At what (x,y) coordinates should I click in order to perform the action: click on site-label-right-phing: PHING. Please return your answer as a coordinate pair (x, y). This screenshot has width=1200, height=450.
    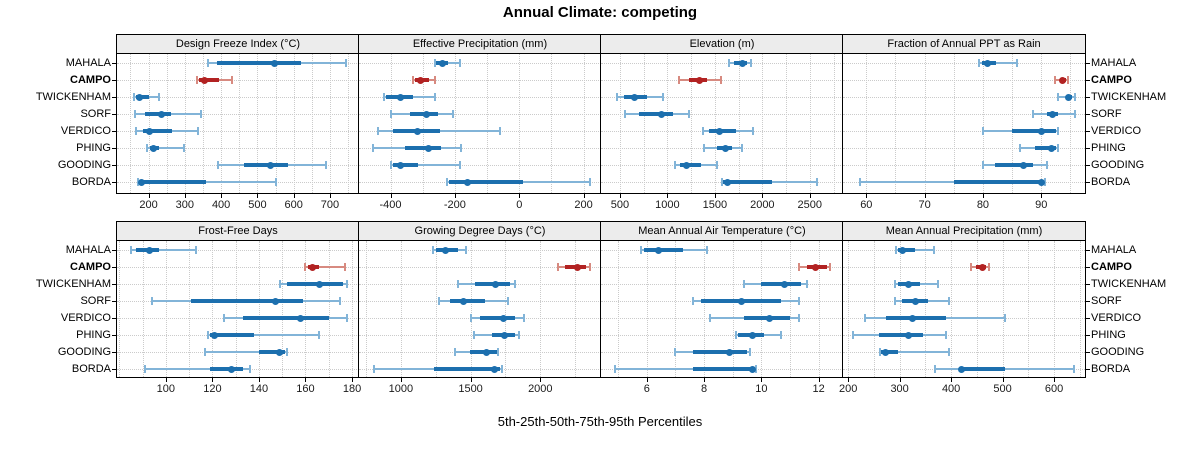
    Looking at the image, I should click on (1108, 335).